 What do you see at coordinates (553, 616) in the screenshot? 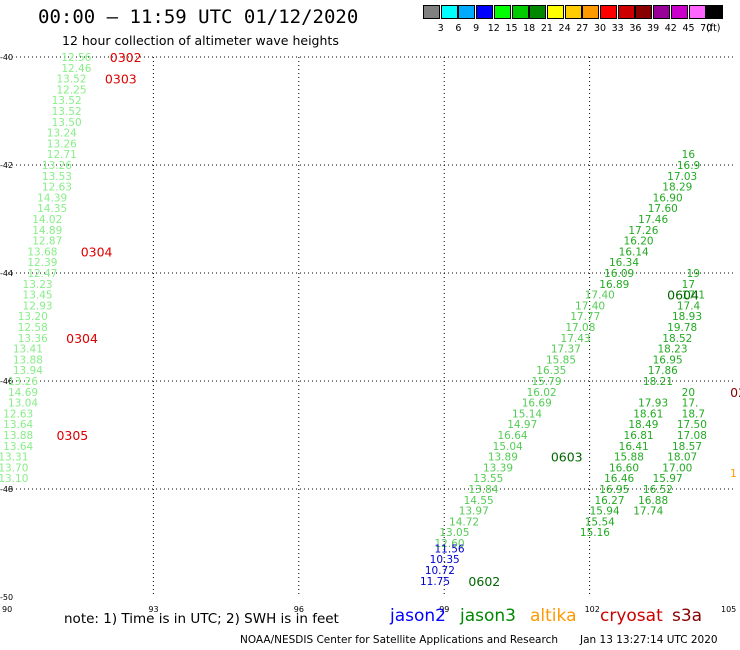
I see `legend-altika: altika` at bounding box center [553, 616].